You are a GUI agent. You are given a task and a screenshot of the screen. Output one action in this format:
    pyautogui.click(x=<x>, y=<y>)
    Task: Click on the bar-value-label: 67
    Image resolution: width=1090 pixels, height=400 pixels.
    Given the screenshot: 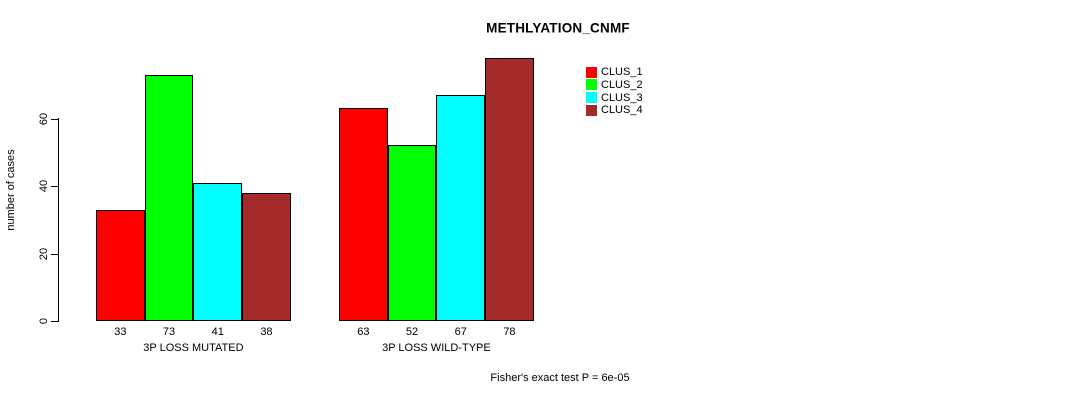 What is the action you would take?
    pyautogui.click(x=460, y=332)
    